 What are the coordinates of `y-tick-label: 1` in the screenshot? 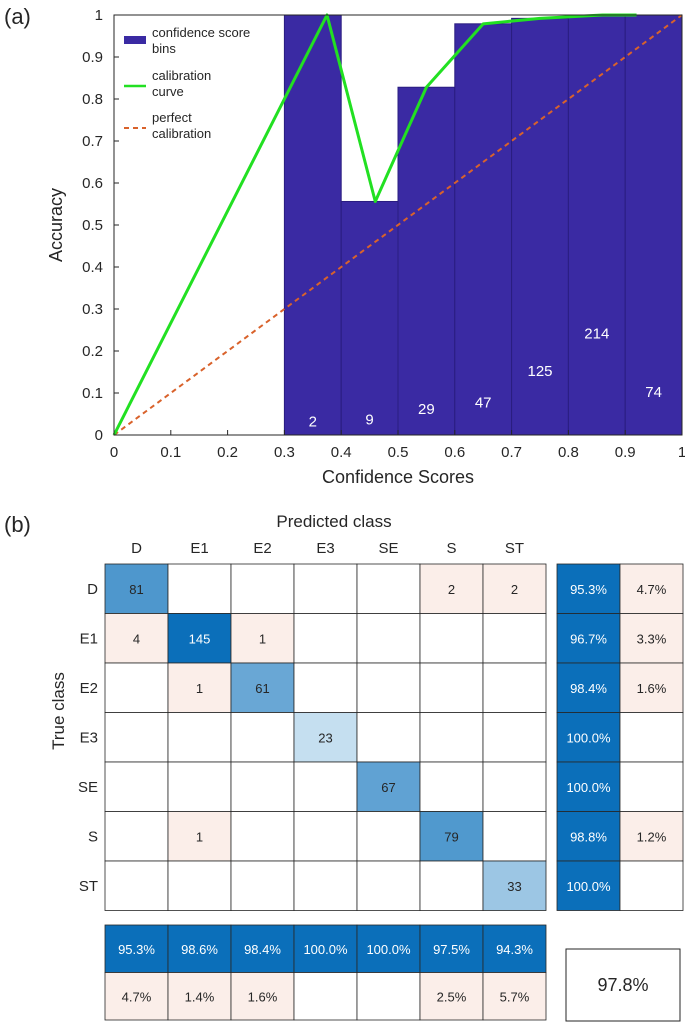 It's located at (99, 15).